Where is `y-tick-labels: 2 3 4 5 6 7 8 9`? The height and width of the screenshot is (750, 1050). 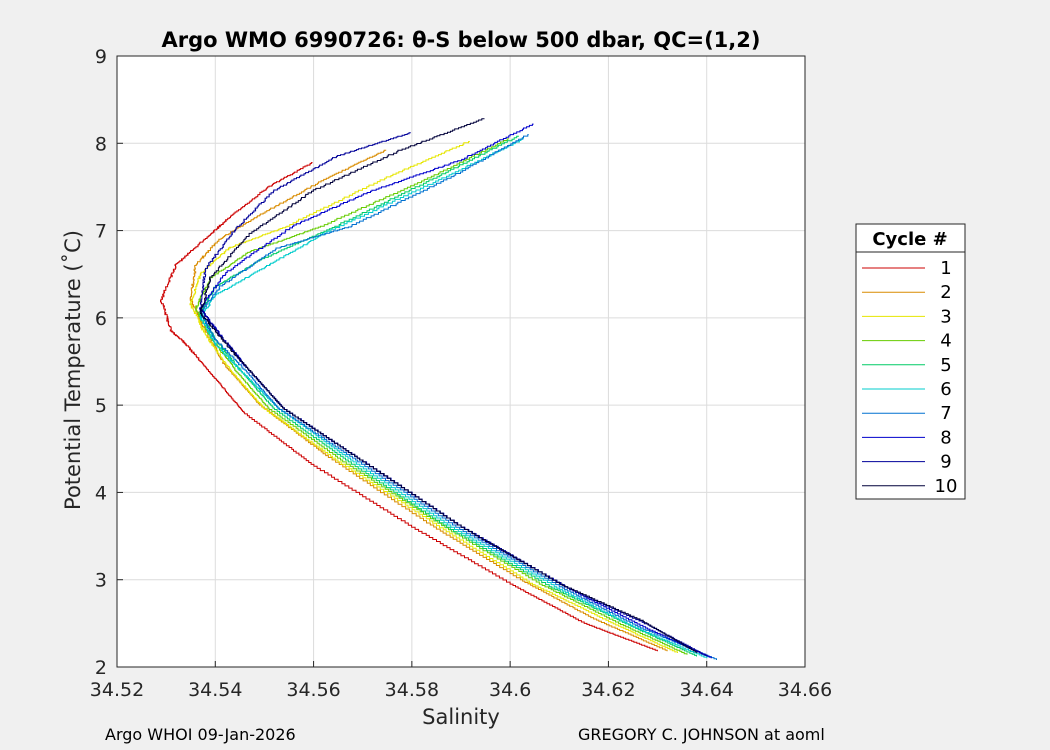 y-tick-labels: 2 3 4 5 6 7 8 9 is located at coordinates (101, 362).